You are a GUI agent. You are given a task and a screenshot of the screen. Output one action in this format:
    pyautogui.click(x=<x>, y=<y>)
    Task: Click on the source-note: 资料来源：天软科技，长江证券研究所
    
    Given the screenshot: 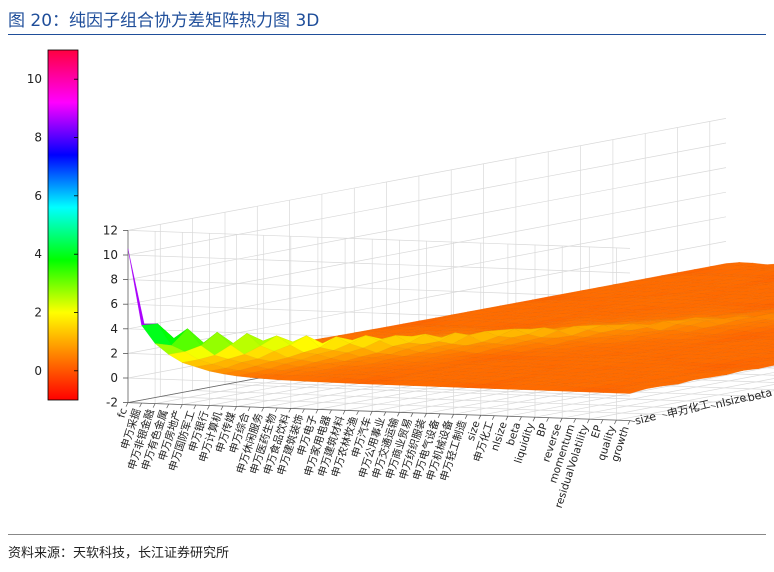 What is the action you would take?
    pyautogui.click(x=119, y=553)
    